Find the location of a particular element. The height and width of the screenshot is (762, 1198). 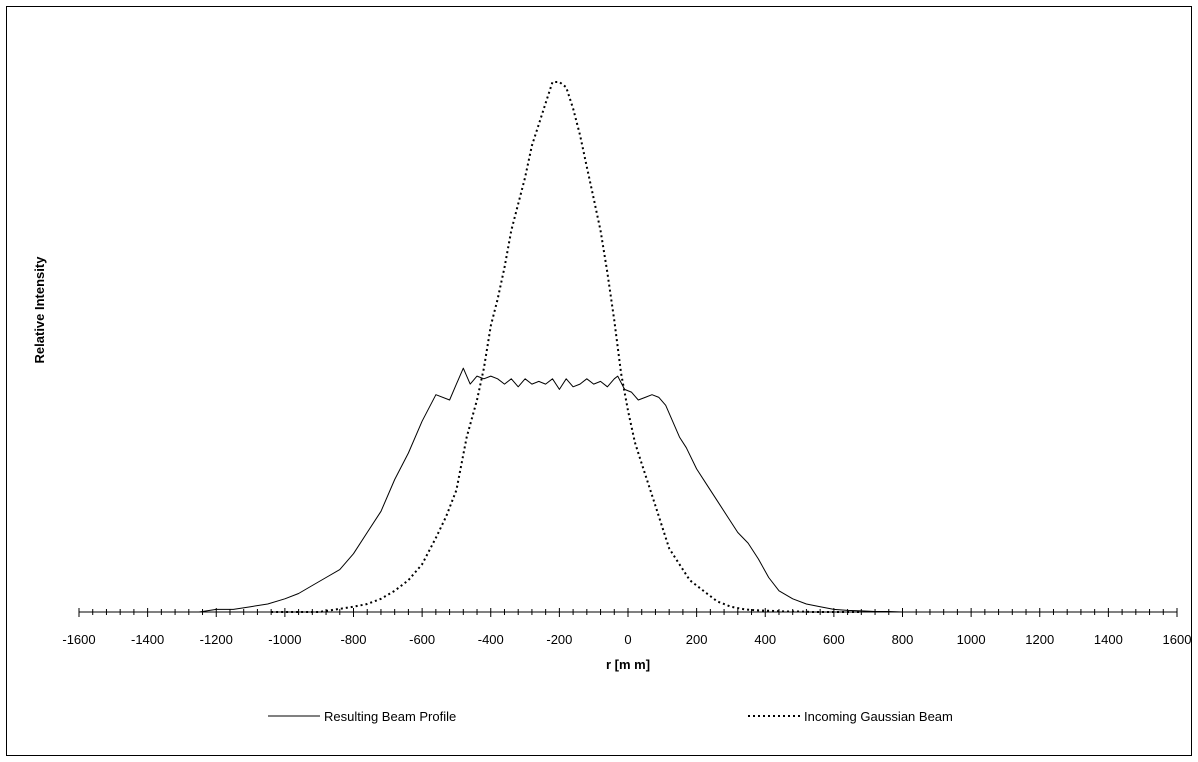

x-tick-label: -200 is located at coordinates (559, 639).